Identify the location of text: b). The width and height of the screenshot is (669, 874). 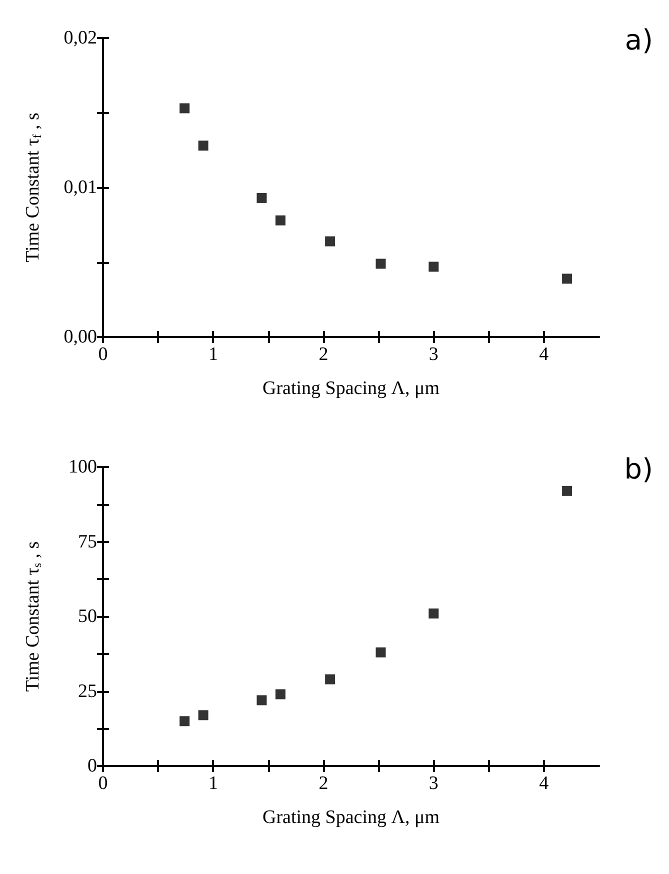
(639, 469).